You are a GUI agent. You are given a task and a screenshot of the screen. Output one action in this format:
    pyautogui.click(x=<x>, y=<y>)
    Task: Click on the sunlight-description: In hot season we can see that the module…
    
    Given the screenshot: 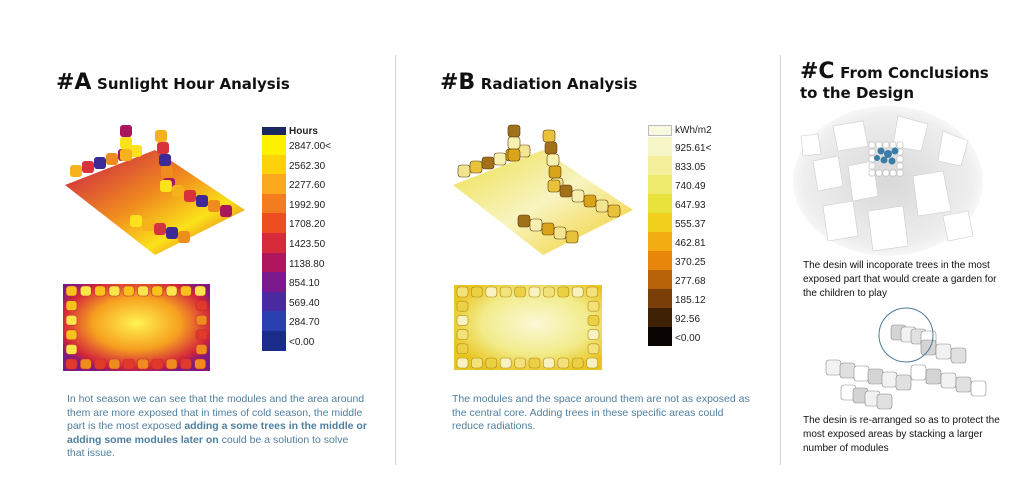 What is the action you would take?
    pyautogui.click(x=217, y=426)
    